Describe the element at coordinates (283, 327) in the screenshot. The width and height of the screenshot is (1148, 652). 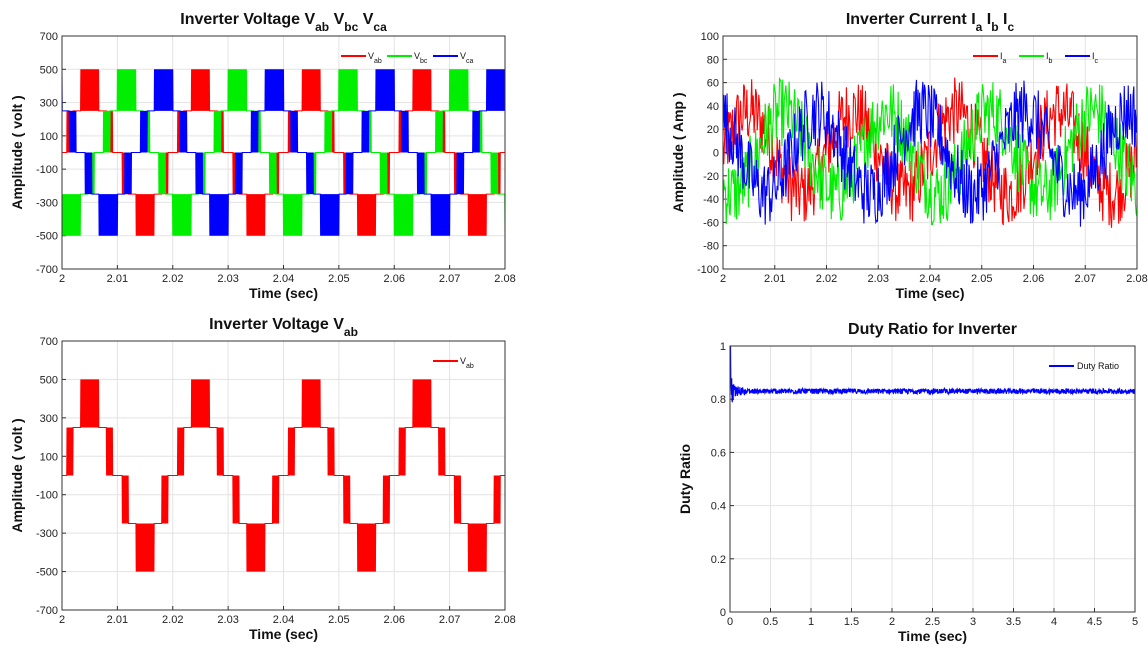
I see `chart-title: Inverter Voltage Vab` at that location.